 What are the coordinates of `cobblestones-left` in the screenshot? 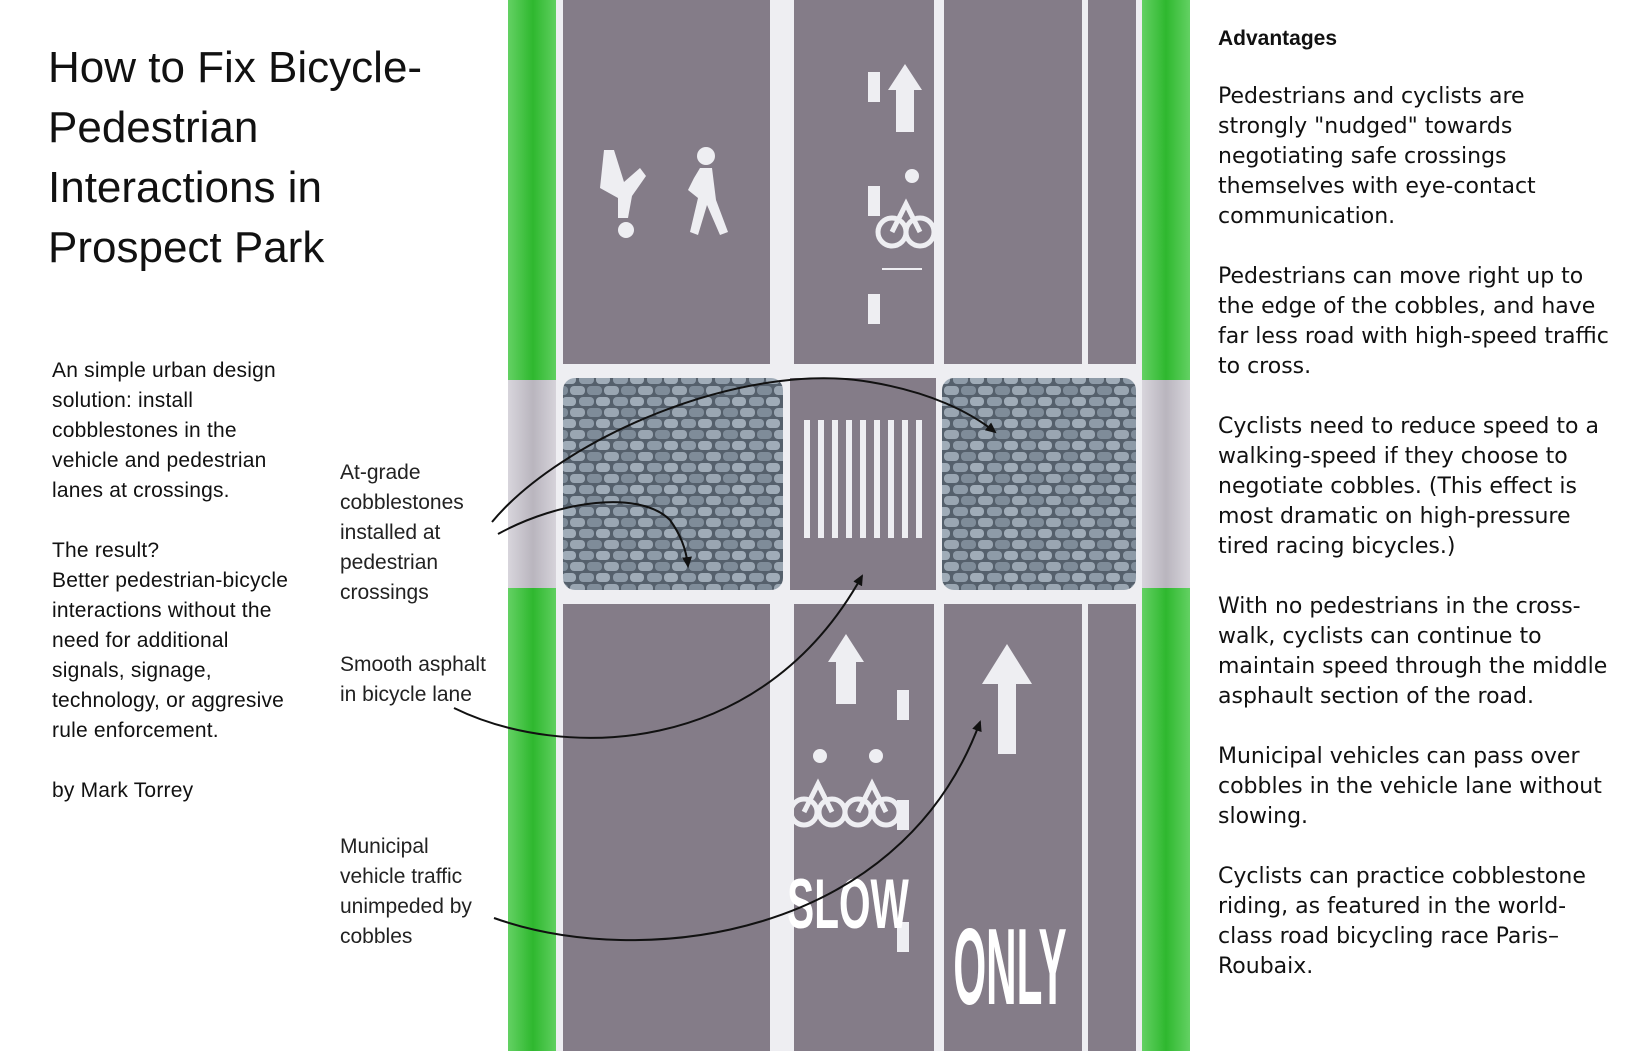 It's located at (673, 484).